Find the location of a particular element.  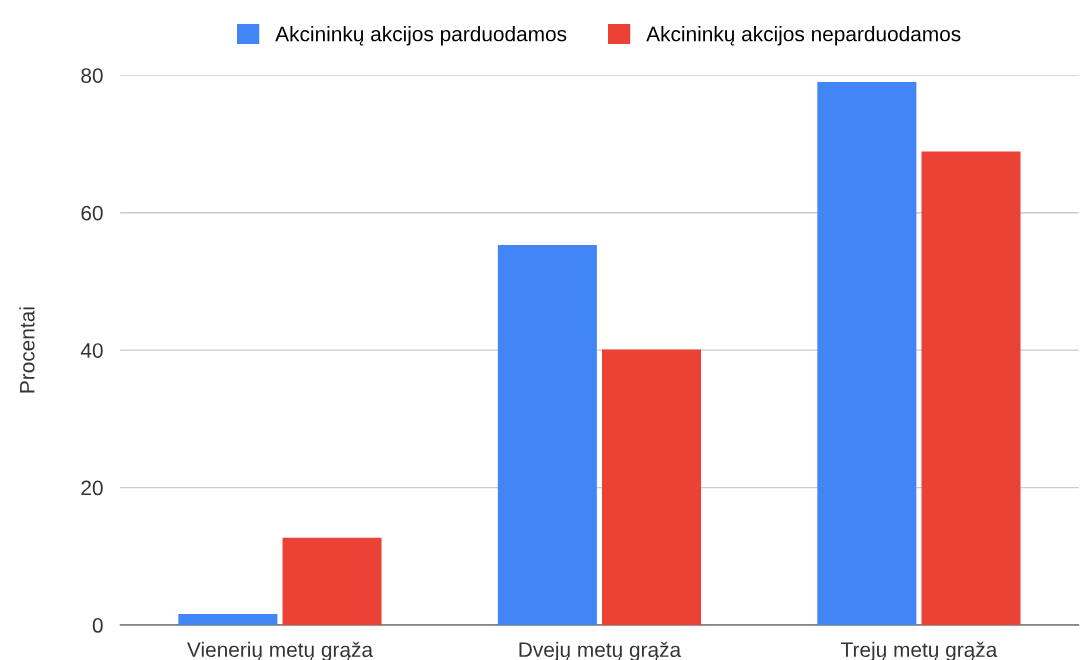

y-tick-label: 0 is located at coordinates (97, 625).